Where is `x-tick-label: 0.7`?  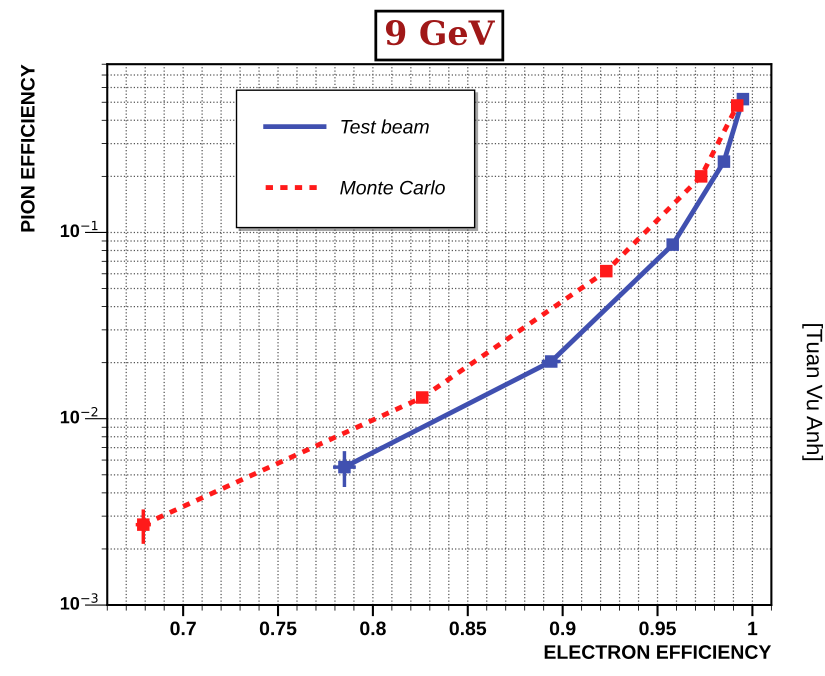 x-tick-label: 0.7 is located at coordinates (183, 629).